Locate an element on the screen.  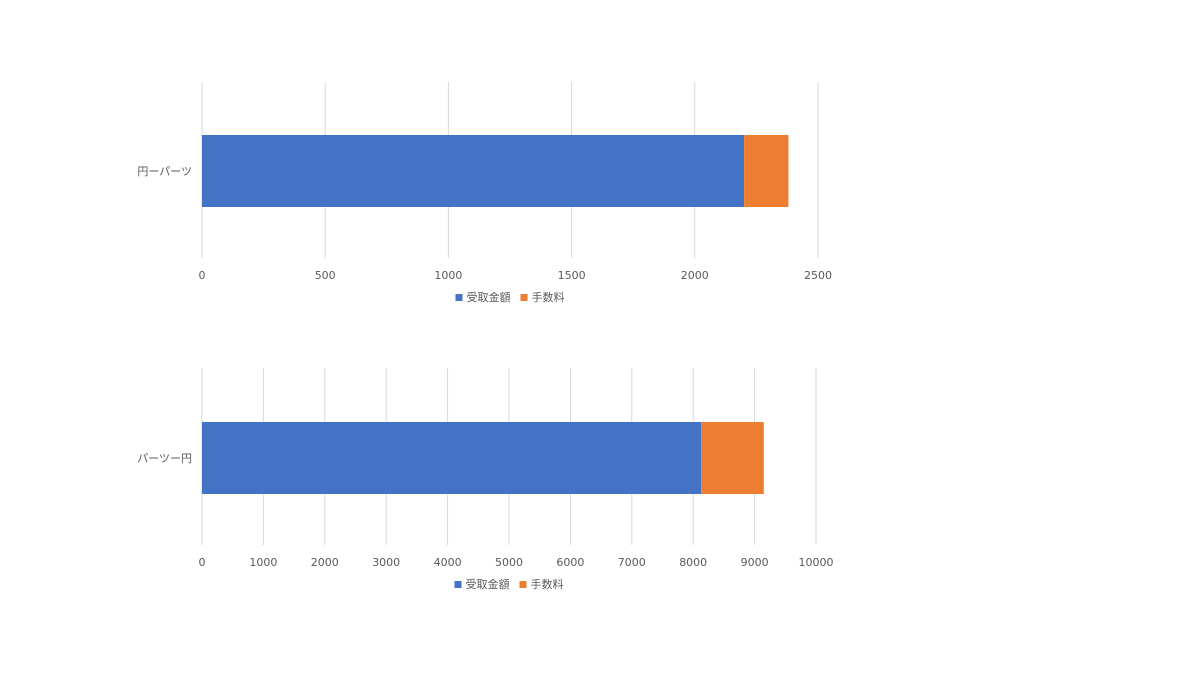
category-label: 円ーパーツ is located at coordinates (164, 171).